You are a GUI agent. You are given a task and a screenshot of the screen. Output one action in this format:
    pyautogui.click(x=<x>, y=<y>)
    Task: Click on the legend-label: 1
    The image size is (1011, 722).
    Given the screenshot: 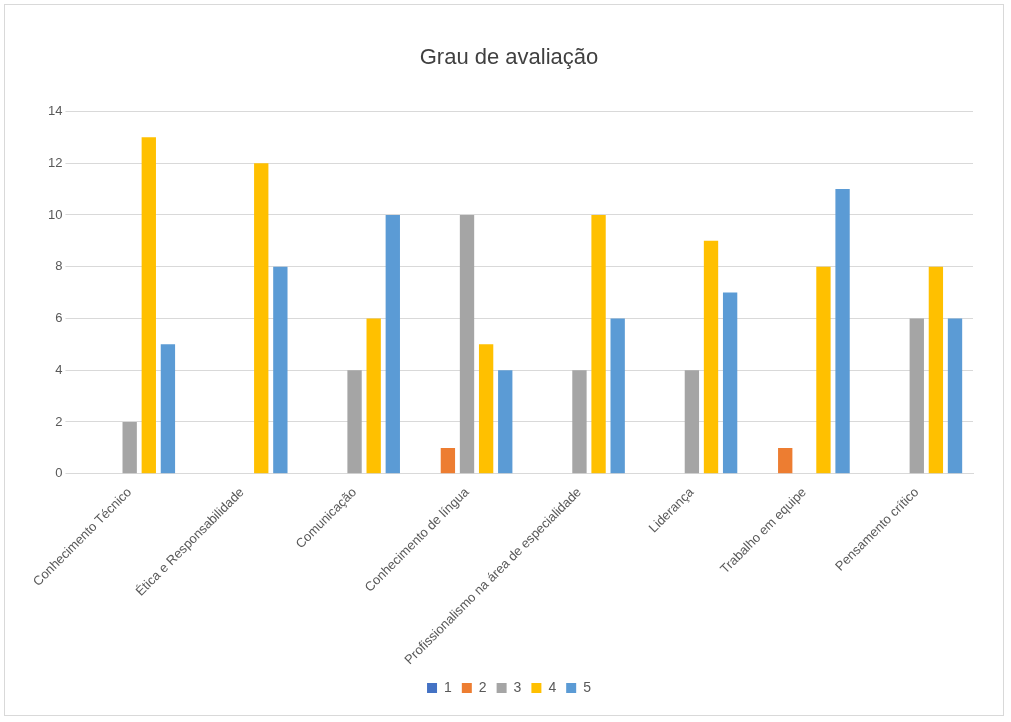 What is the action you would take?
    pyautogui.click(x=448, y=686)
    